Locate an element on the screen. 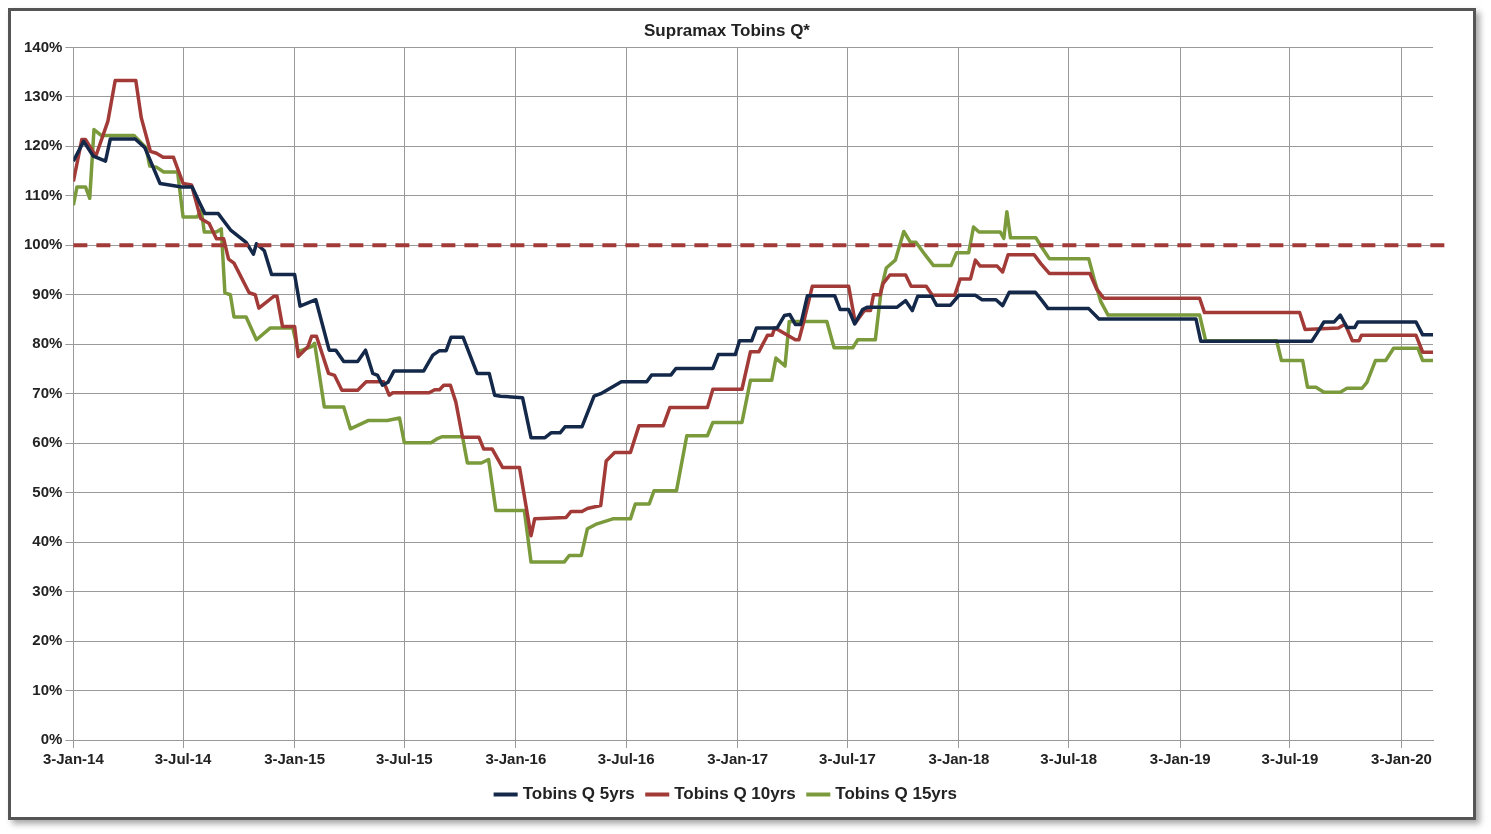 This screenshot has width=1491, height=834. x-tick-label: 3-Jul-17 is located at coordinates (847, 759).